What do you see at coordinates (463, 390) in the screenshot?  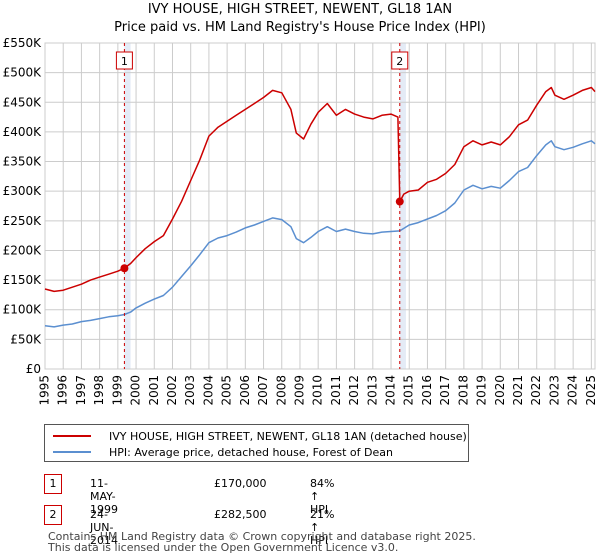 I see `x-tick-label: 2018` at bounding box center [463, 390].